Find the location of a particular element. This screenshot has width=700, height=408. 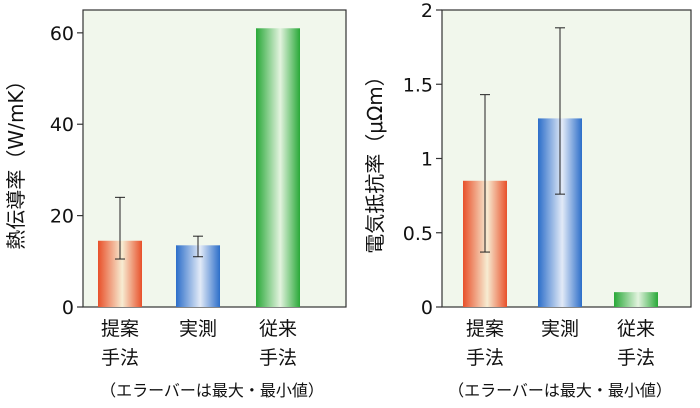

y-ticks: 0 20 40 60 is located at coordinates (66, 171).